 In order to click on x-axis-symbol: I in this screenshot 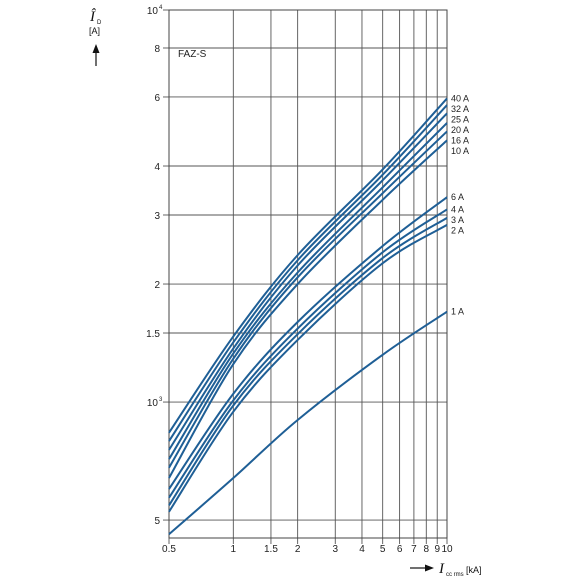, I will do `click(441, 569)`.